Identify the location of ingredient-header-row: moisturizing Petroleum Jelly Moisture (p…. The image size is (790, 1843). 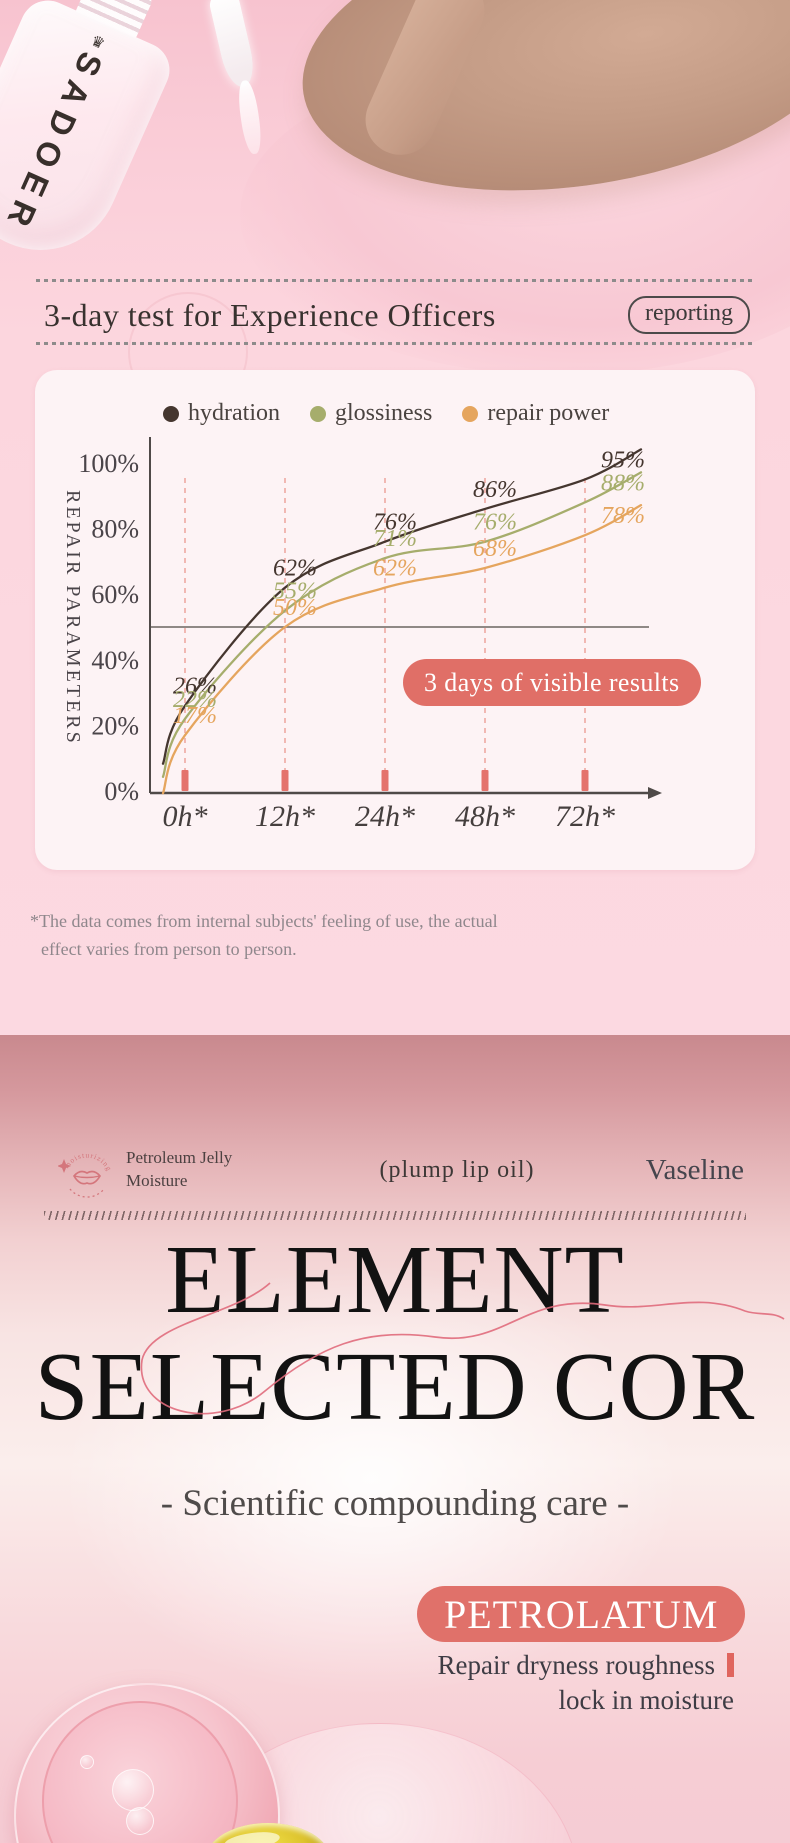
(401, 1170).